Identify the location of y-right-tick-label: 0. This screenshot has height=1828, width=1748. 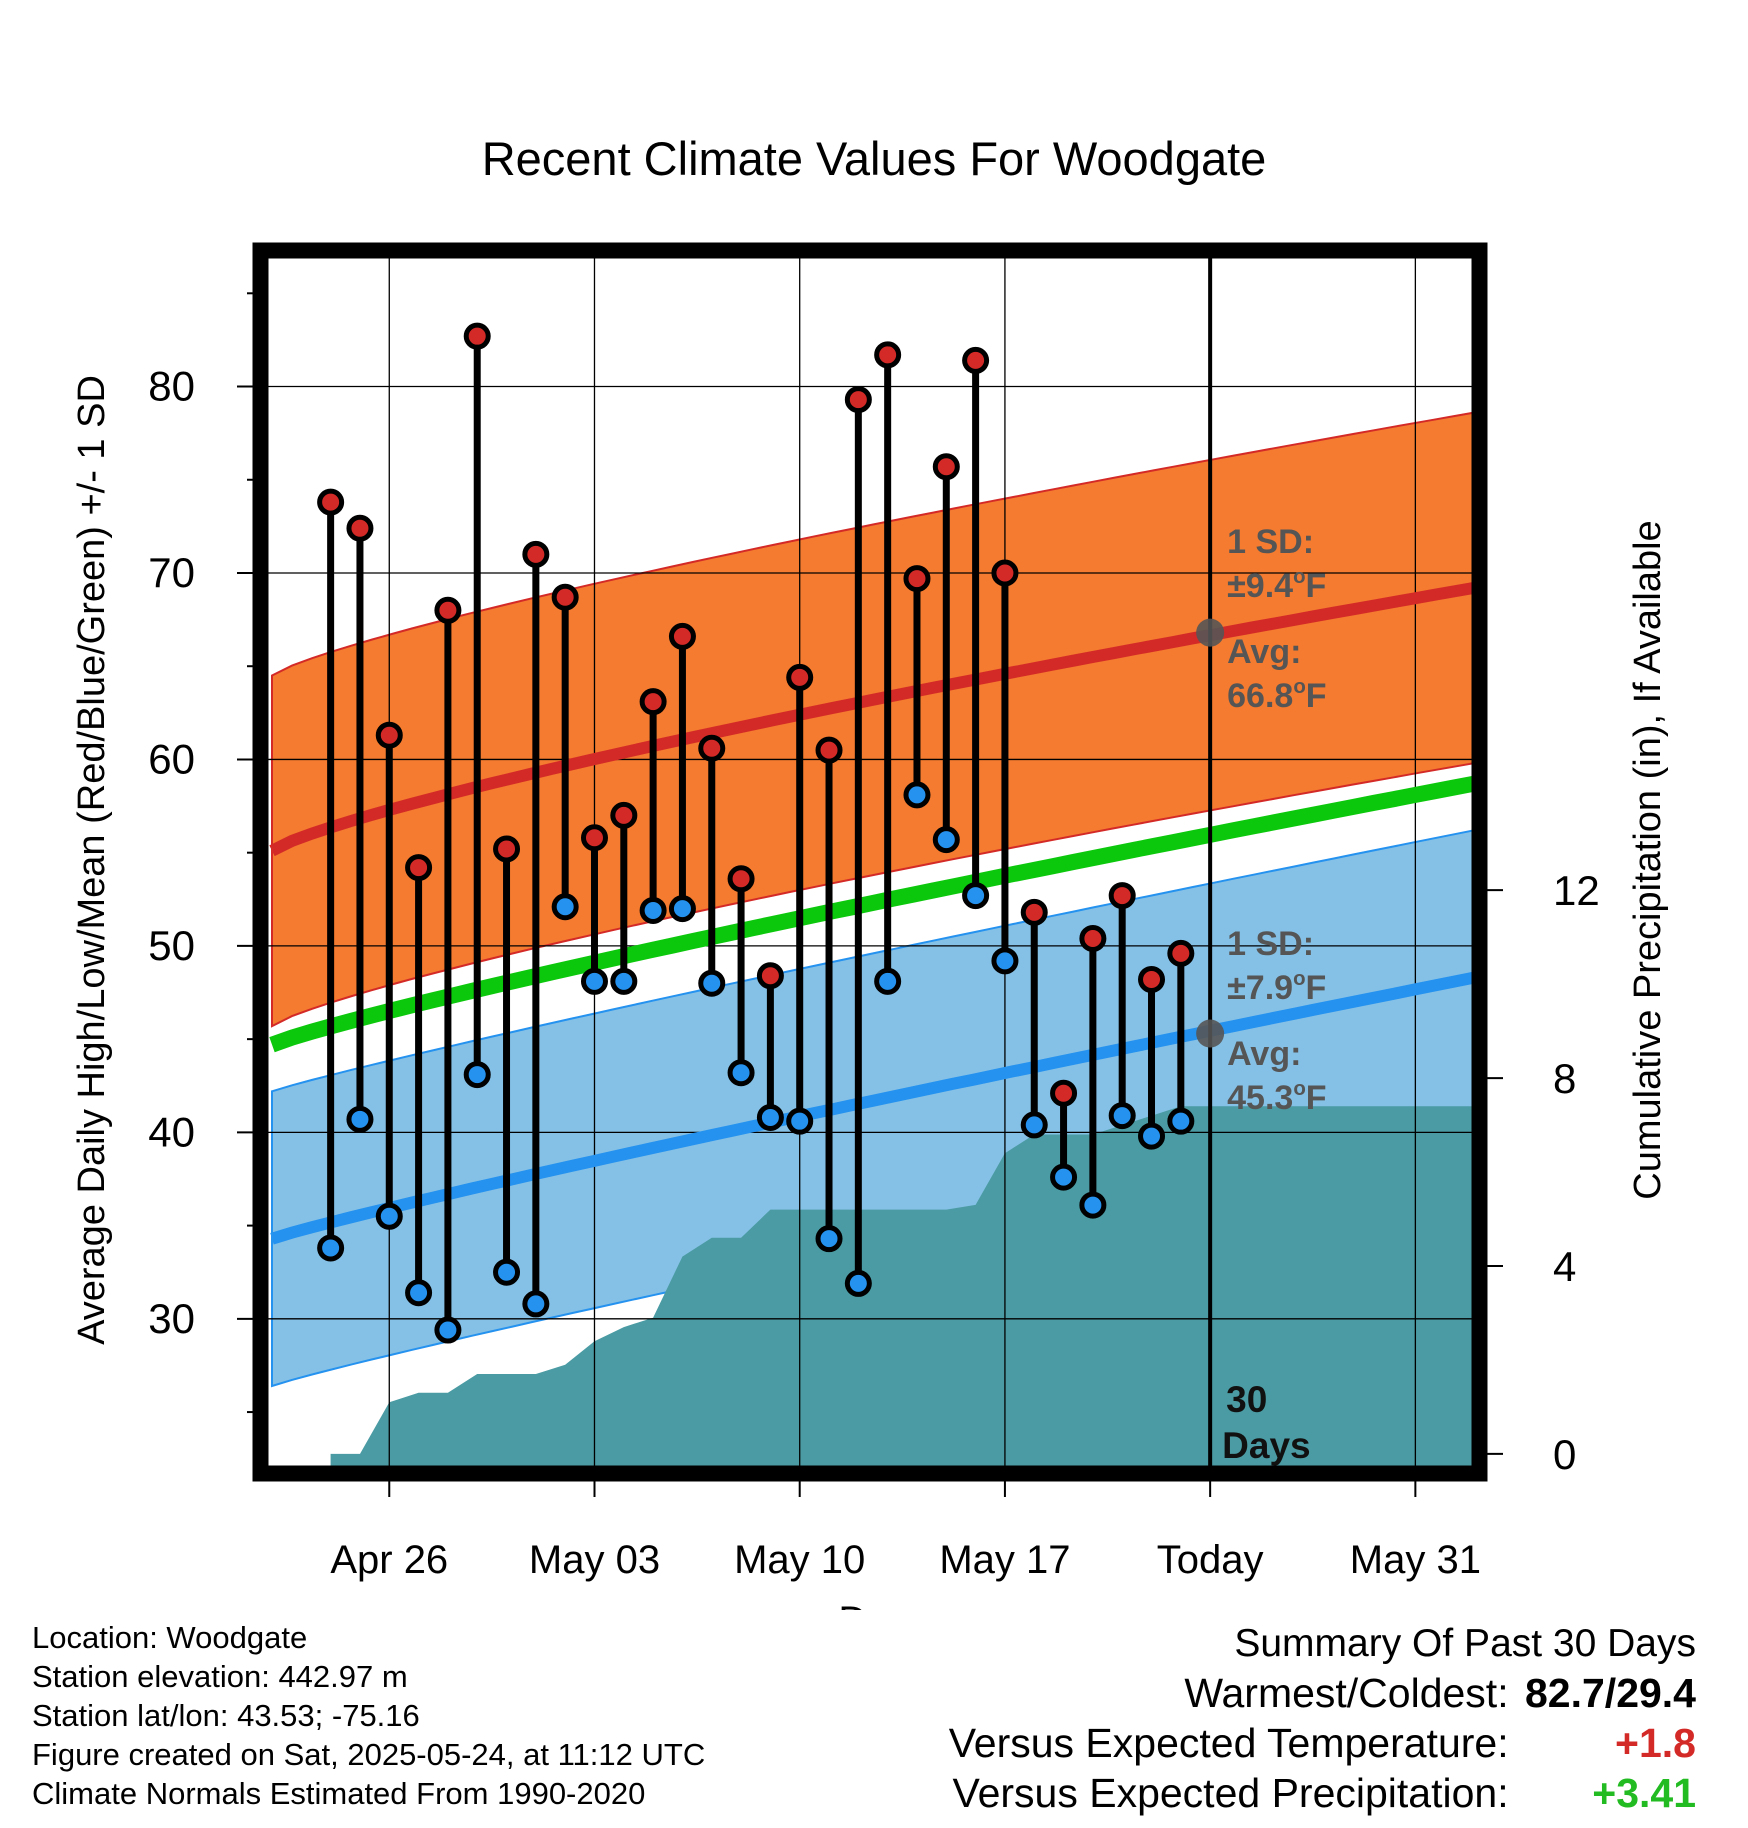
(1564, 1454).